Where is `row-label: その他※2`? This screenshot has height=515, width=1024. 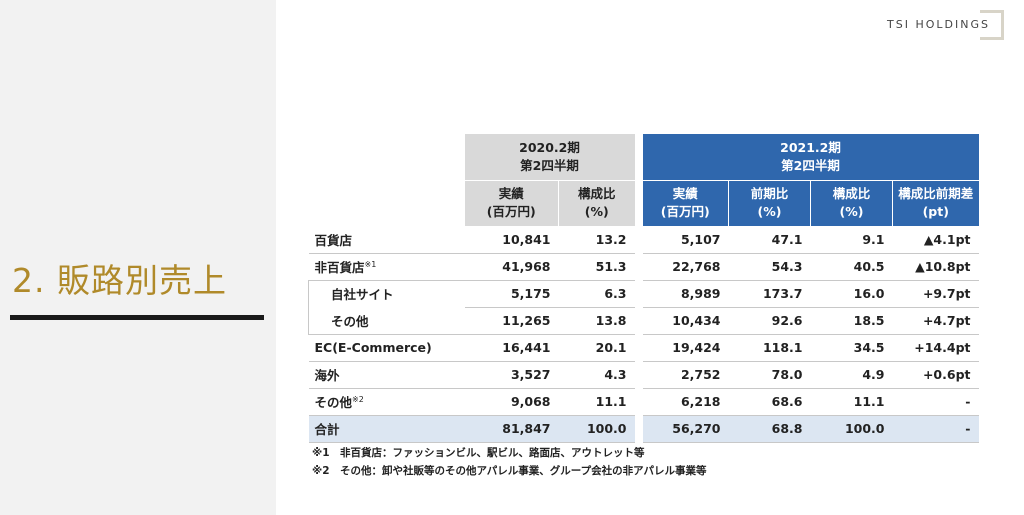 row-label: その他※2 is located at coordinates (386, 402).